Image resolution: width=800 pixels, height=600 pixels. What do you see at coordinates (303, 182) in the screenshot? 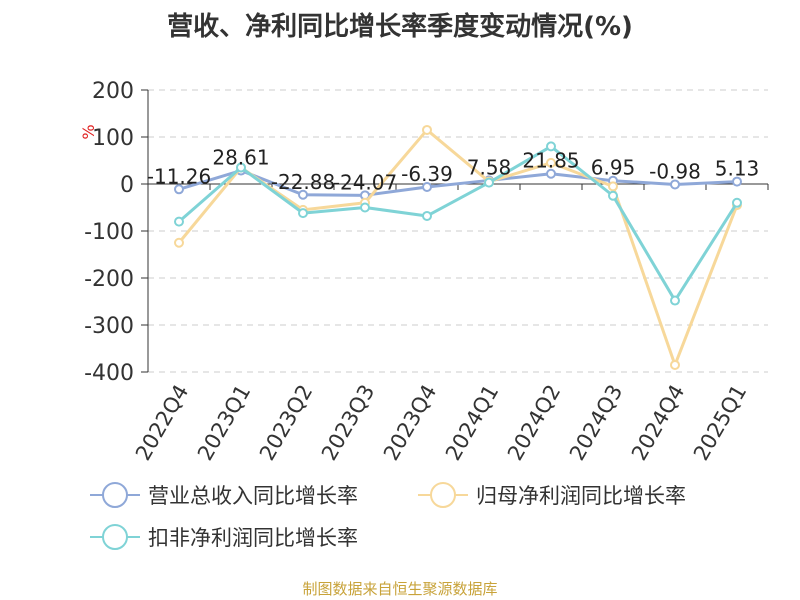
I see `data-label: -22.88` at bounding box center [303, 182].